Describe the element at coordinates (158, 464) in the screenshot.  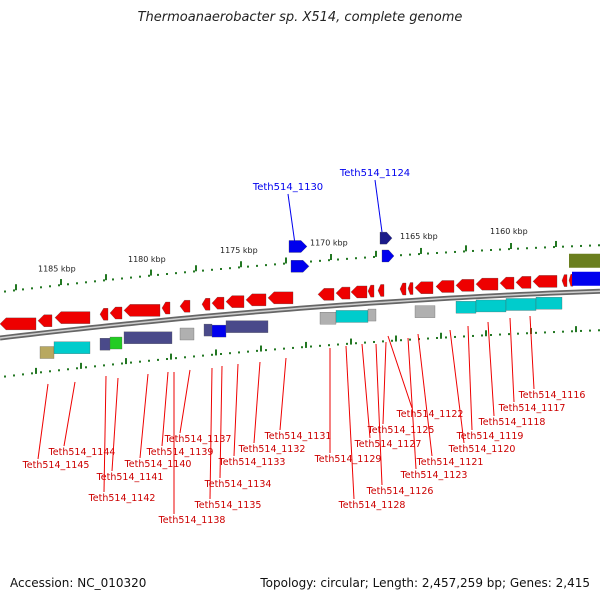
I see `bottom-gene-label: Teth514_1140` at that location.